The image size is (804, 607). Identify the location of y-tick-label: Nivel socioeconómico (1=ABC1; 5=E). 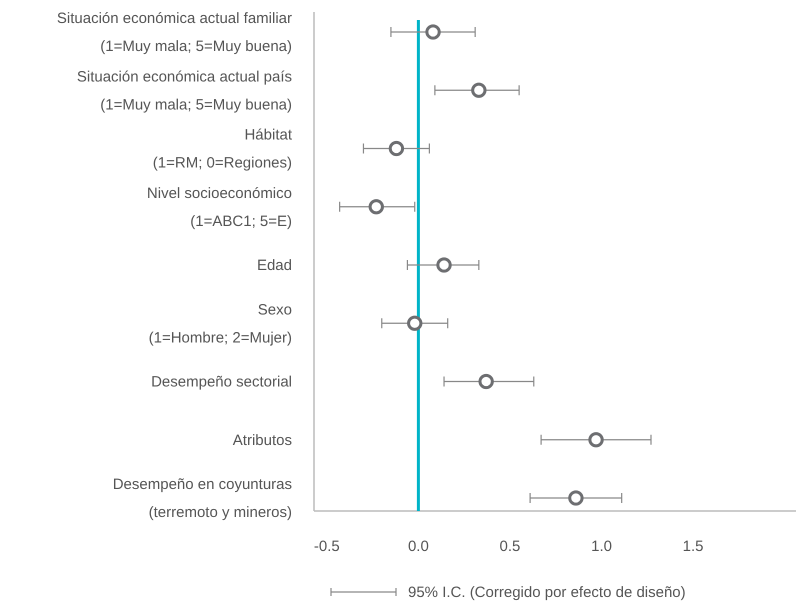
(219, 207).